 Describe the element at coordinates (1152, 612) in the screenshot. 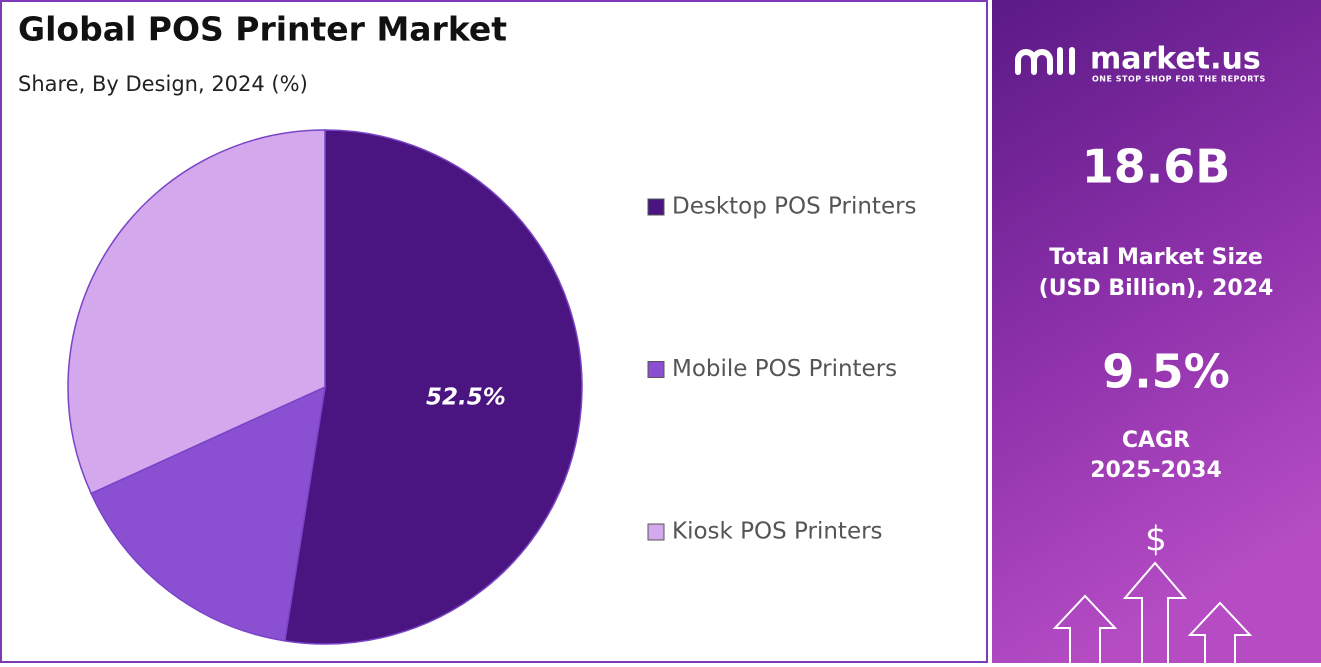

I see `growth-arrows` at that location.